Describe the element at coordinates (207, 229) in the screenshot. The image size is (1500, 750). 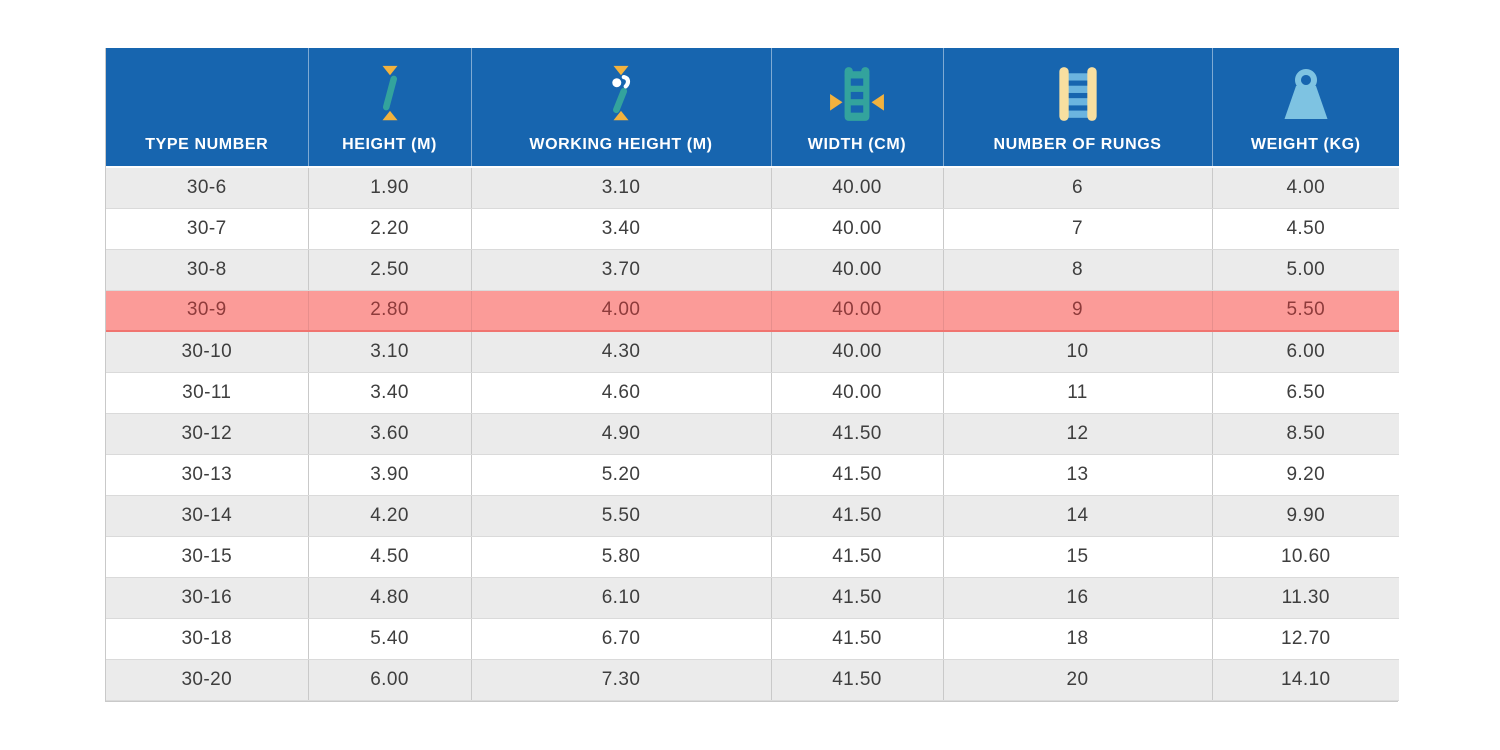
I see `table-cell: 30-7` at that location.